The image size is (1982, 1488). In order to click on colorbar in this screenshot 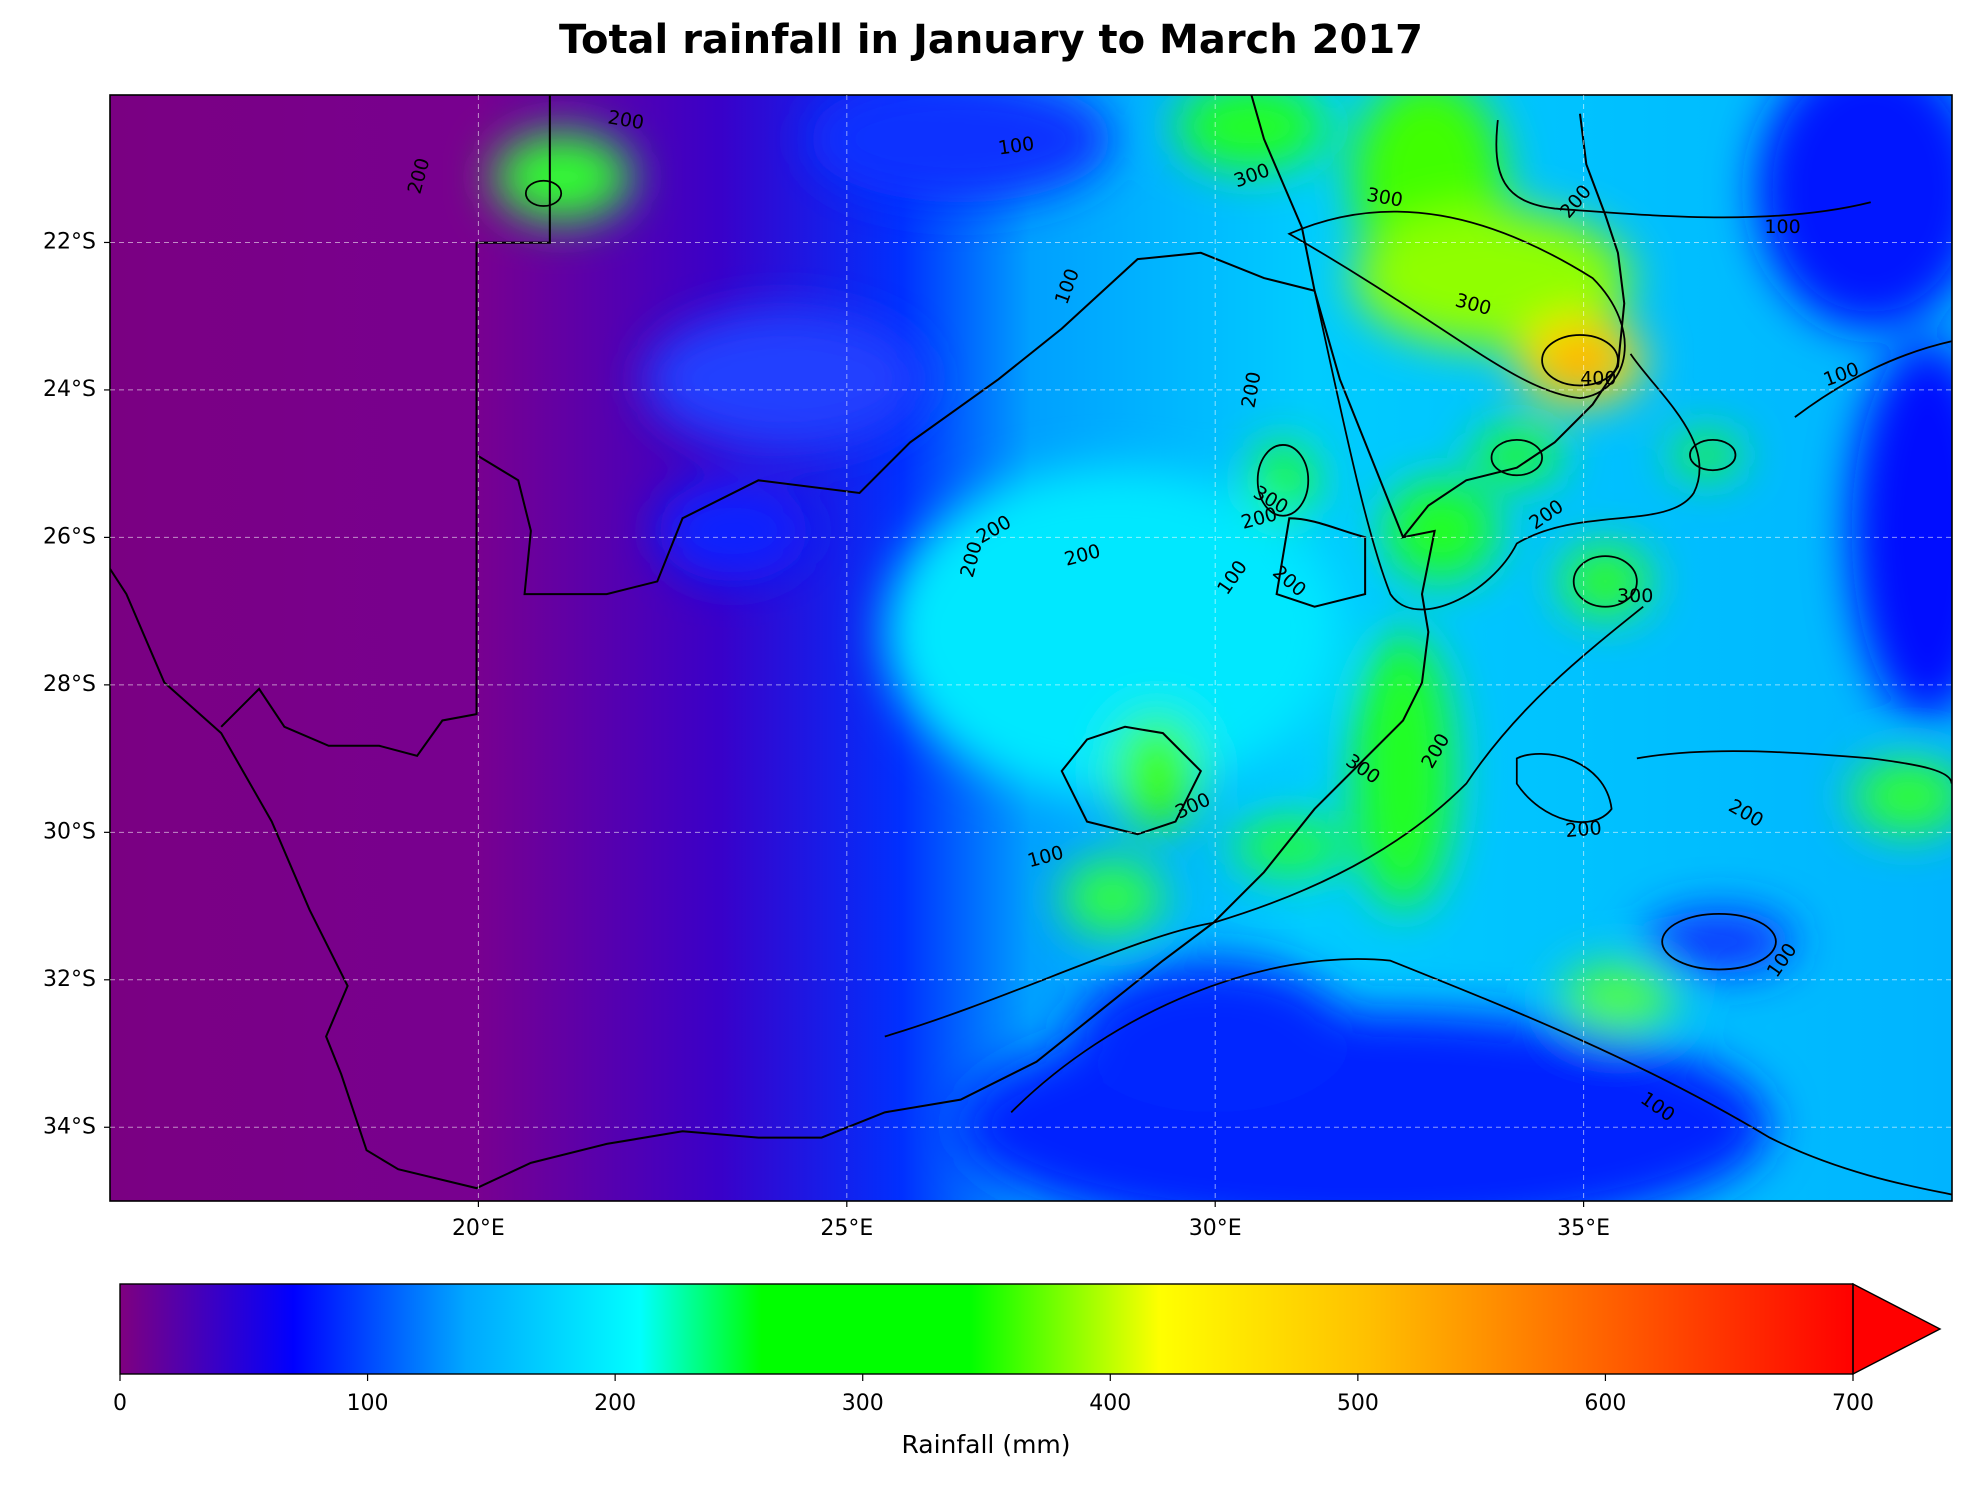, I will do `click(986, 1329)`.